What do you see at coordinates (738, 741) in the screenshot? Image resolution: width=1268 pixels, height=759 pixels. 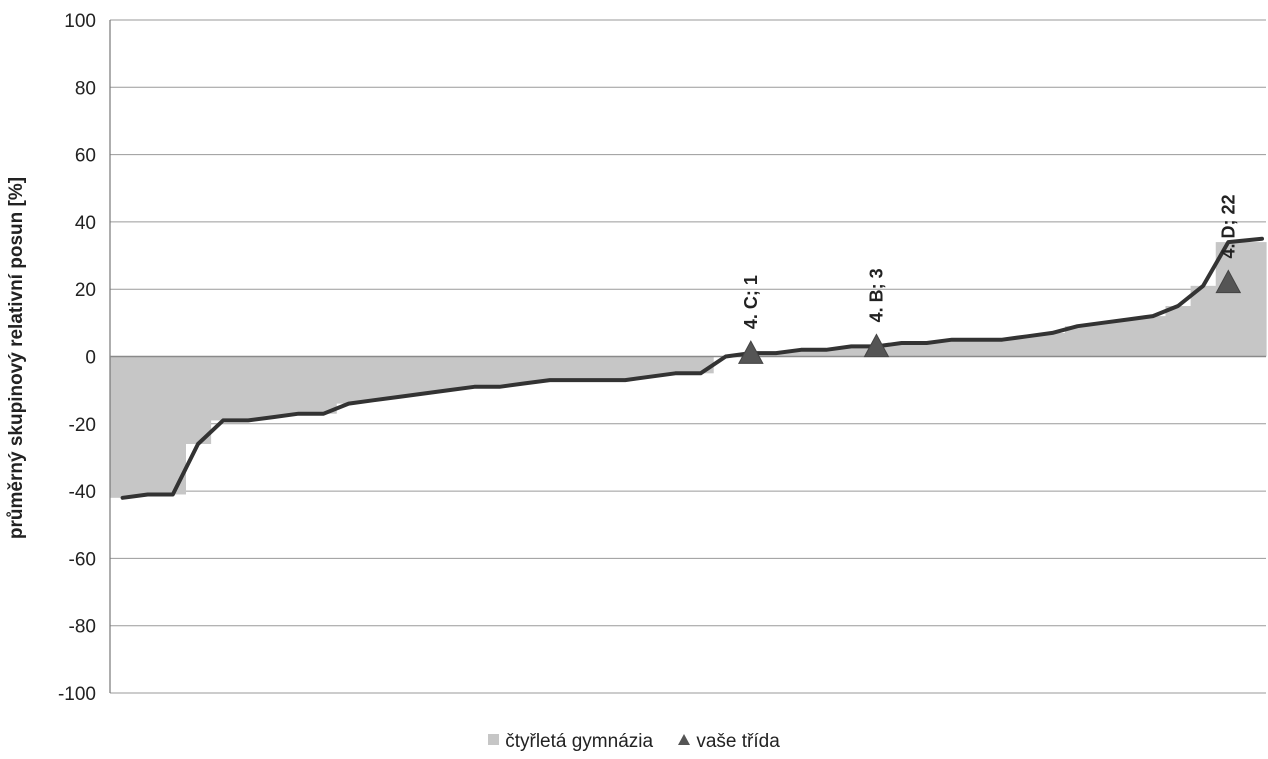 I see `legend-label-markers: vaše třída` at bounding box center [738, 741].